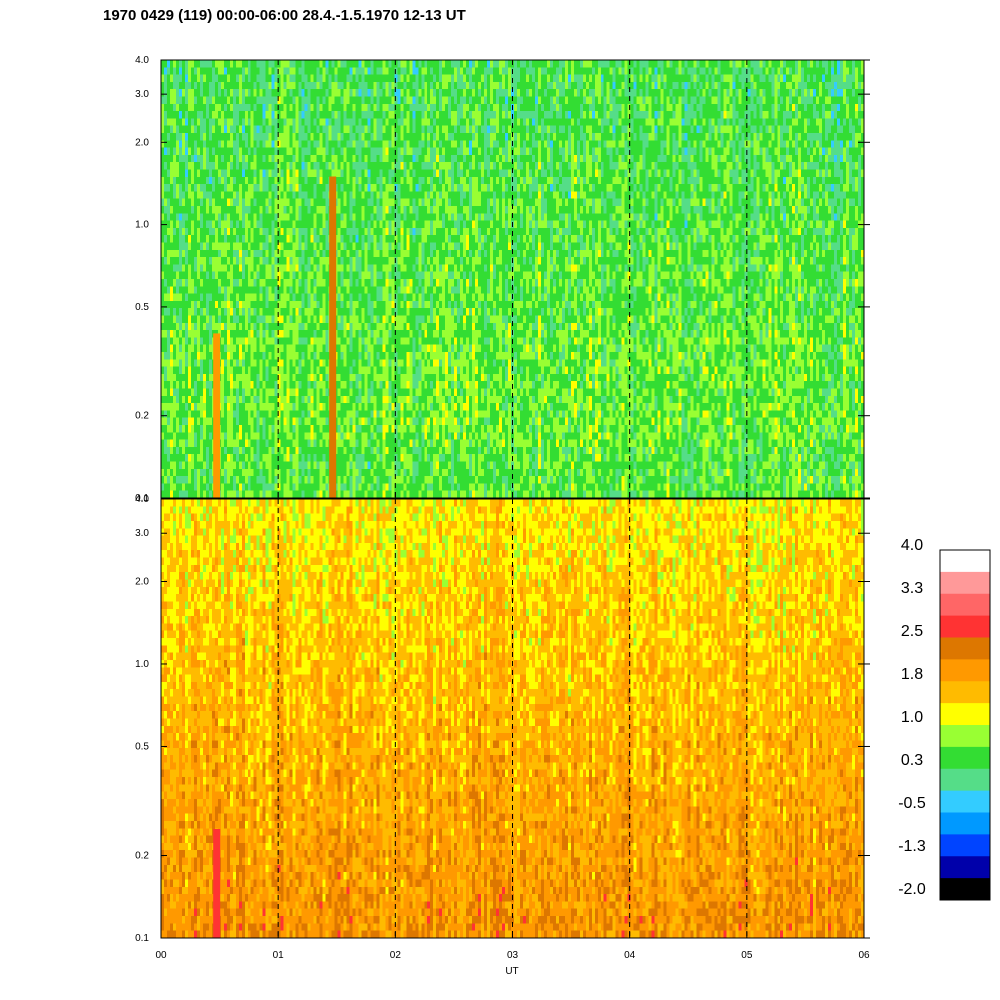 The width and height of the screenshot is (1000, 1000). Describe the element at coordinates (912, 846) in the screenshot. I see `colorbar-label: -1.3` at that location.